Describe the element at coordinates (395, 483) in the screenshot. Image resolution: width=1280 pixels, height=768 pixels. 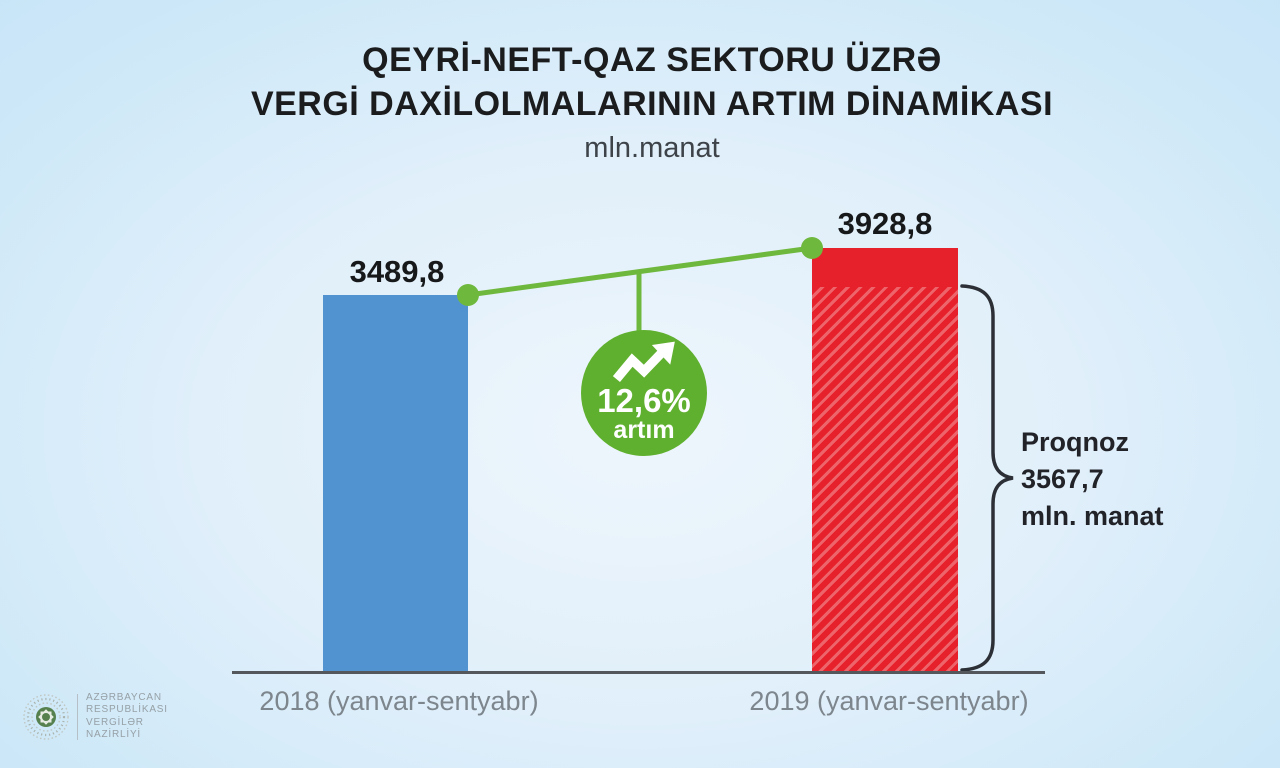
I see `bar-2018` at that location.